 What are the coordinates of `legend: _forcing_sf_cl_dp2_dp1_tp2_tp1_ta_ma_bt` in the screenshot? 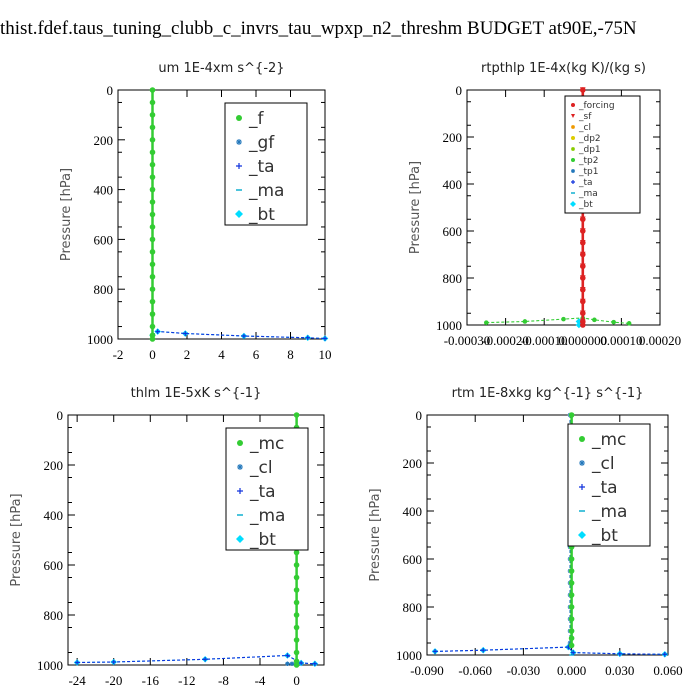 It's located at (602, 154).